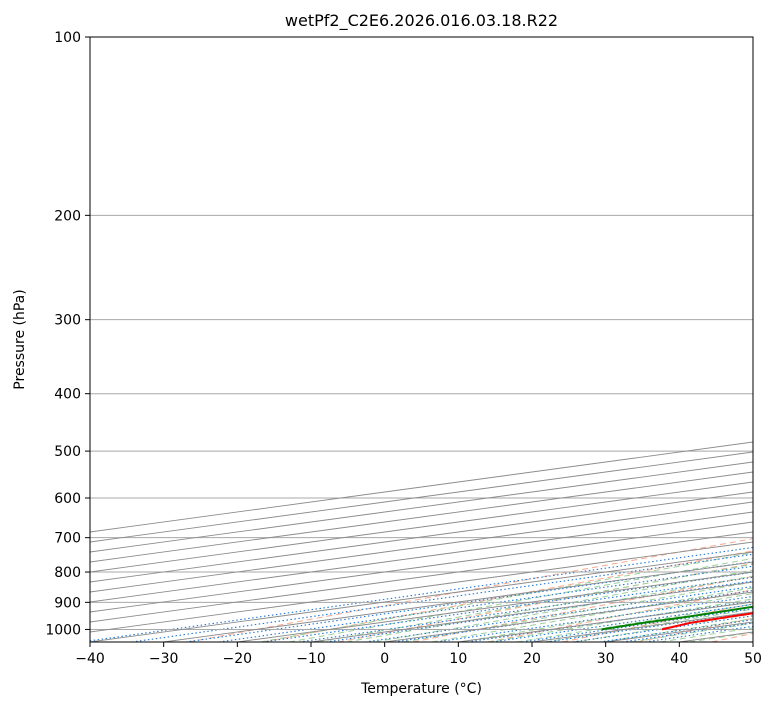 Image resolution: width=775 pixels, height=708 pixels. Describe the element at coordinates (421, 21) in the screenshot. I see `chart-title: wetPf2_C2E6.2026.016.03.18.R22` at that location.